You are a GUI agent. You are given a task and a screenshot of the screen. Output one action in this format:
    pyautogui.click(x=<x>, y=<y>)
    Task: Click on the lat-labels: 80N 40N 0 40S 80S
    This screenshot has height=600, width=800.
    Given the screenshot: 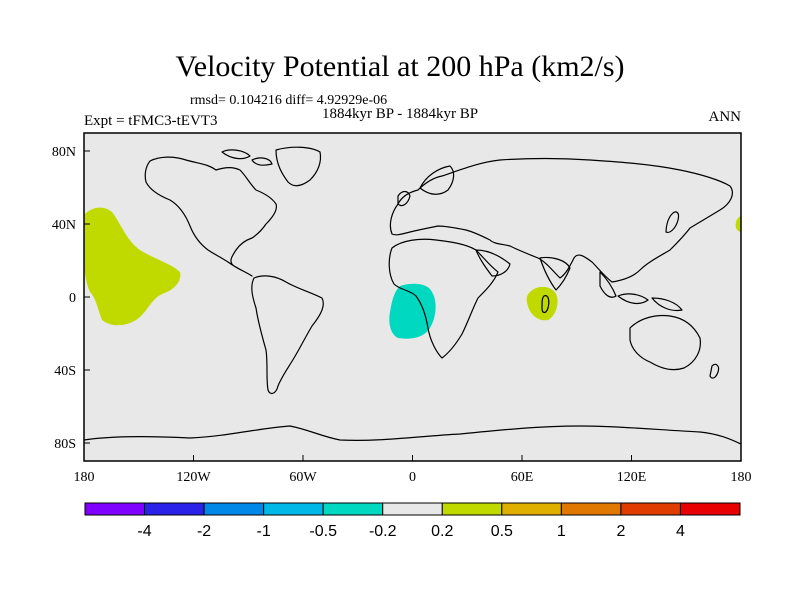 What is the action you would take?
    pyautogui.click(x=64, y=298)
    